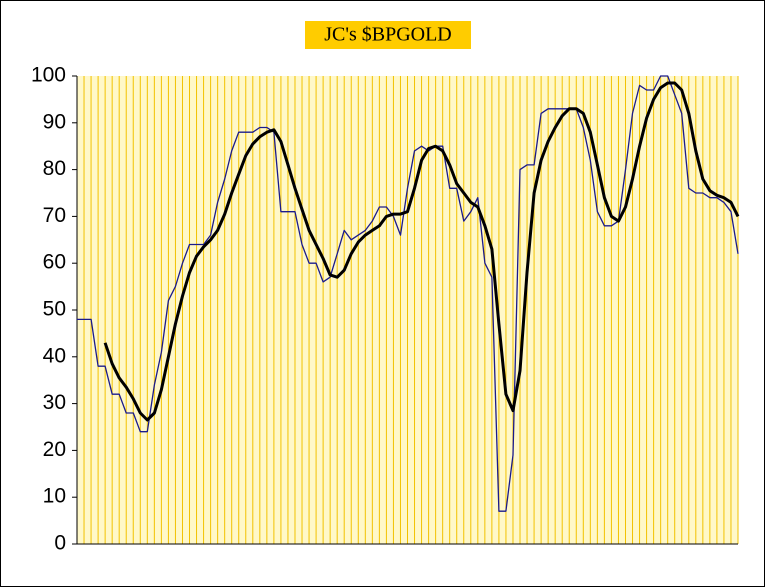  I want to click on y-tick-label: 0, so click(60, 543).